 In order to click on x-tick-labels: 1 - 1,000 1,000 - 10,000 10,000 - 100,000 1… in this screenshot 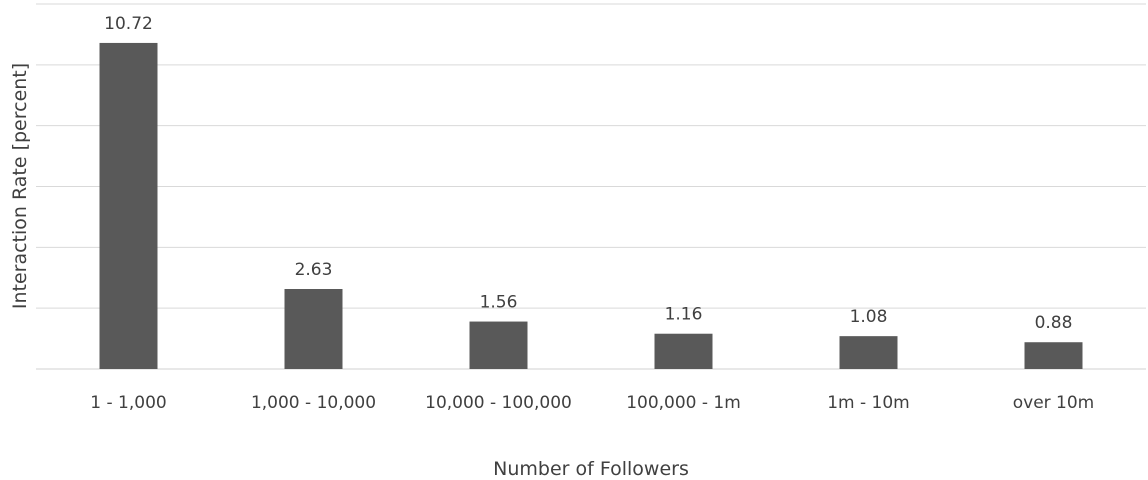, I will do `click(592, 403)`.